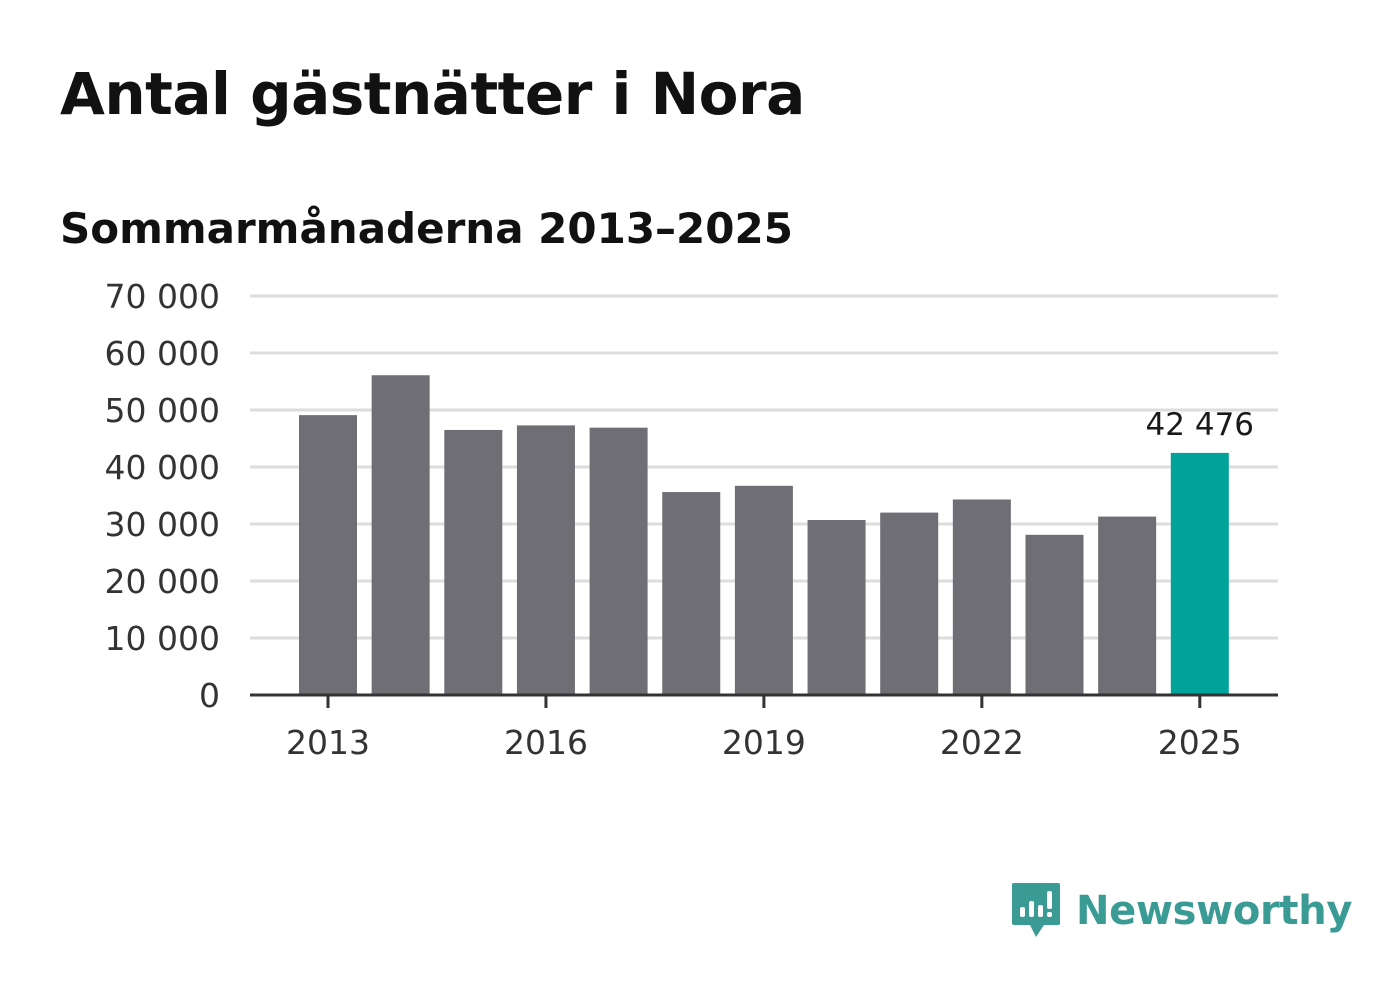  I want to click on x-tick-label: 2016, so click(546, 742).